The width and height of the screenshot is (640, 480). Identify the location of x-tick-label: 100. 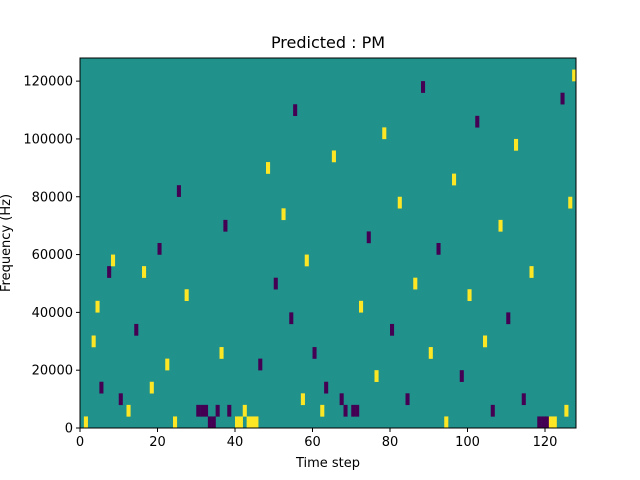
(467, 442).